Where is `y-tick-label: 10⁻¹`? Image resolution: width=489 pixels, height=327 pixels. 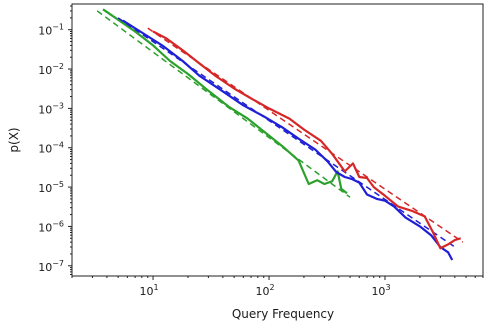
y-tick-label: 10⁻¹ is located at coordinates (51, 30).